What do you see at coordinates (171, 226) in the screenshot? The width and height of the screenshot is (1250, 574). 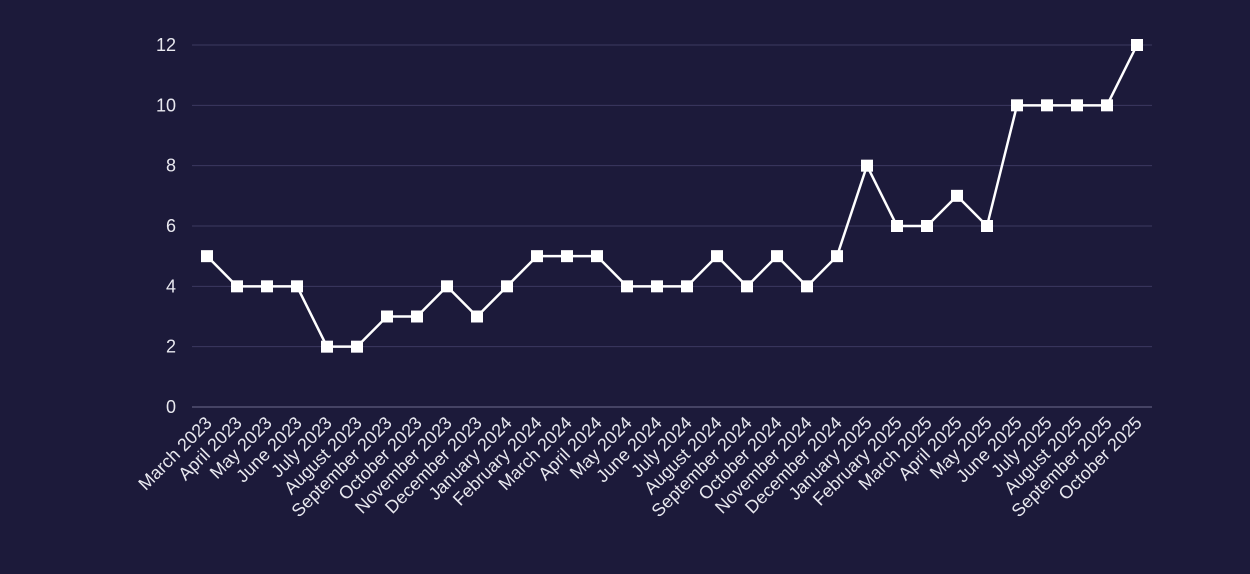 I see `y-tick-label: 6` at bounding box center [171, 226].